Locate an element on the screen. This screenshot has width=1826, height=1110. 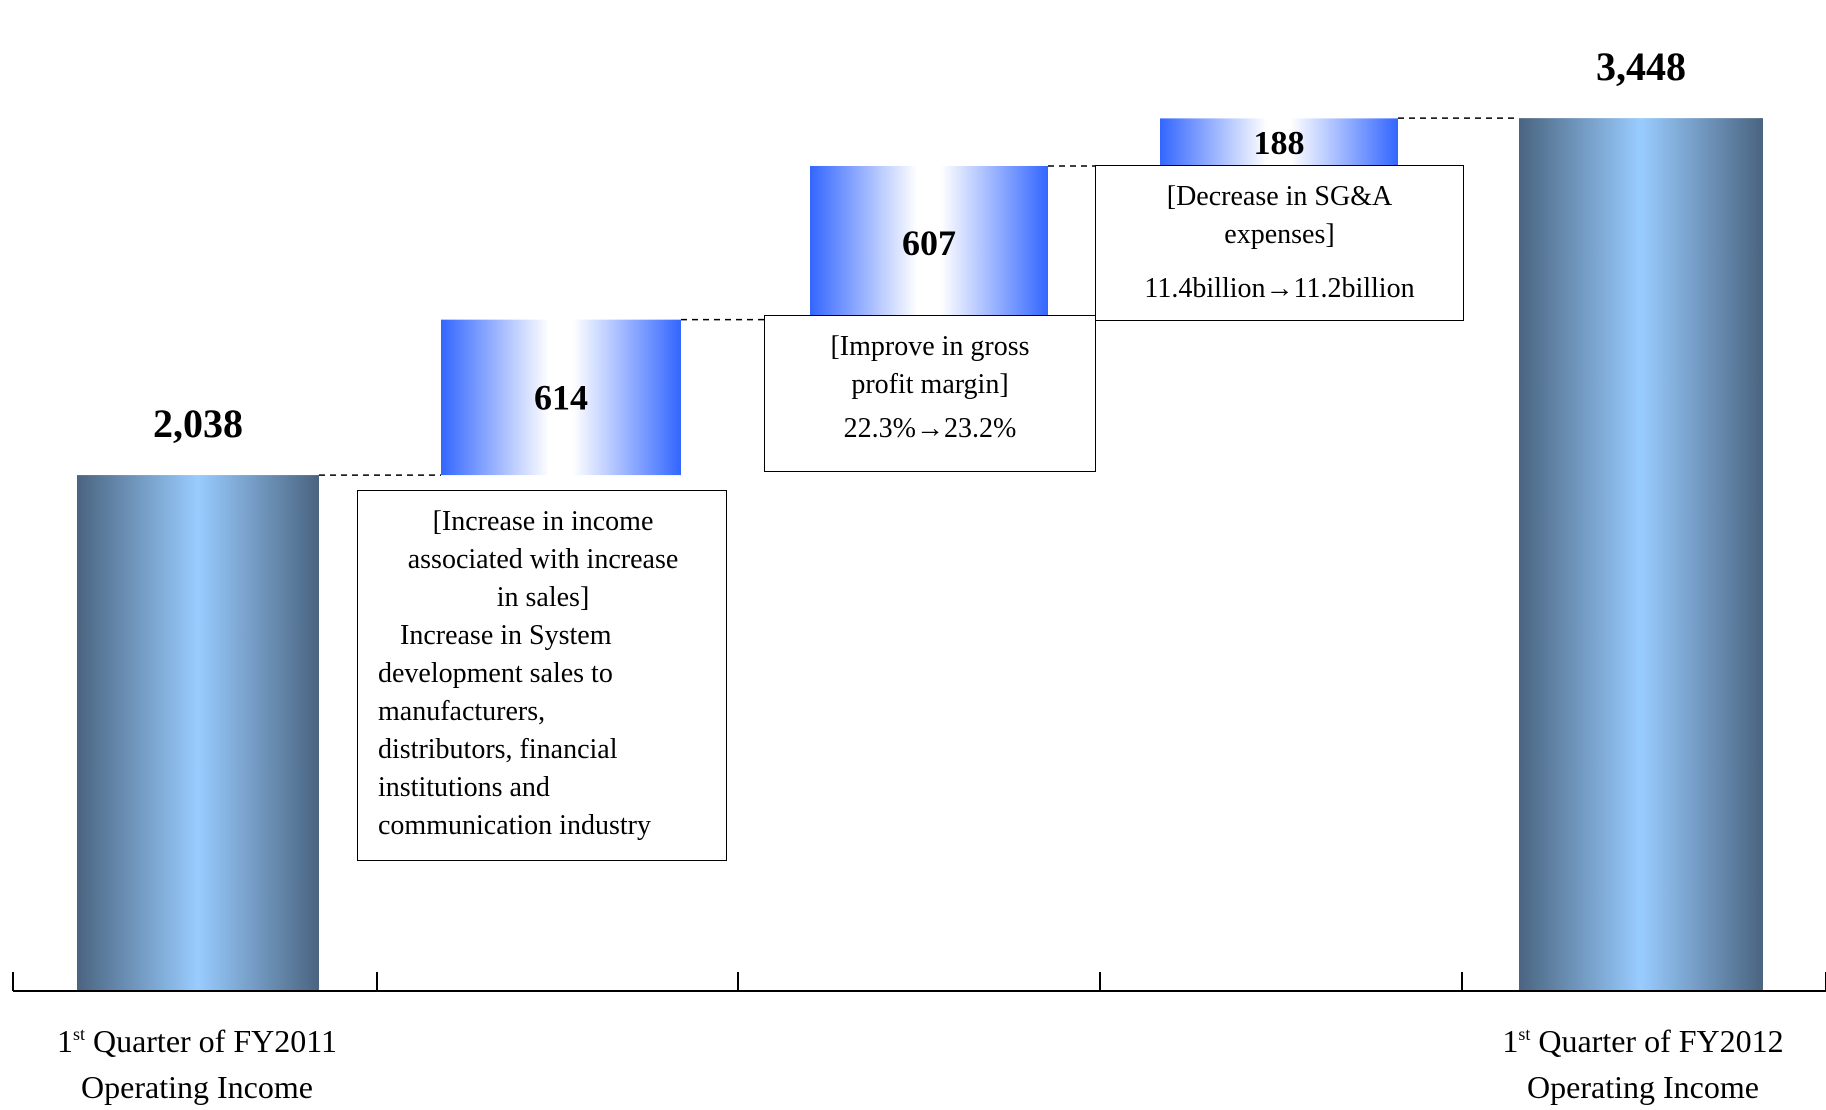
note-sales-body-line: communication industry is located at coordinates (514, 825).